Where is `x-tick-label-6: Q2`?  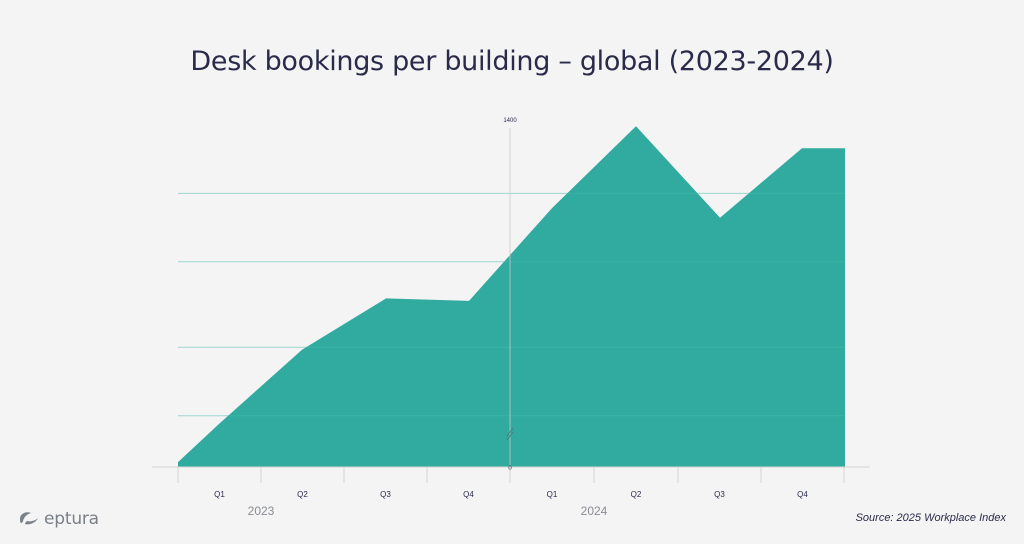 x-tick-label-6: Q2 is located at coordinates (636, 494).